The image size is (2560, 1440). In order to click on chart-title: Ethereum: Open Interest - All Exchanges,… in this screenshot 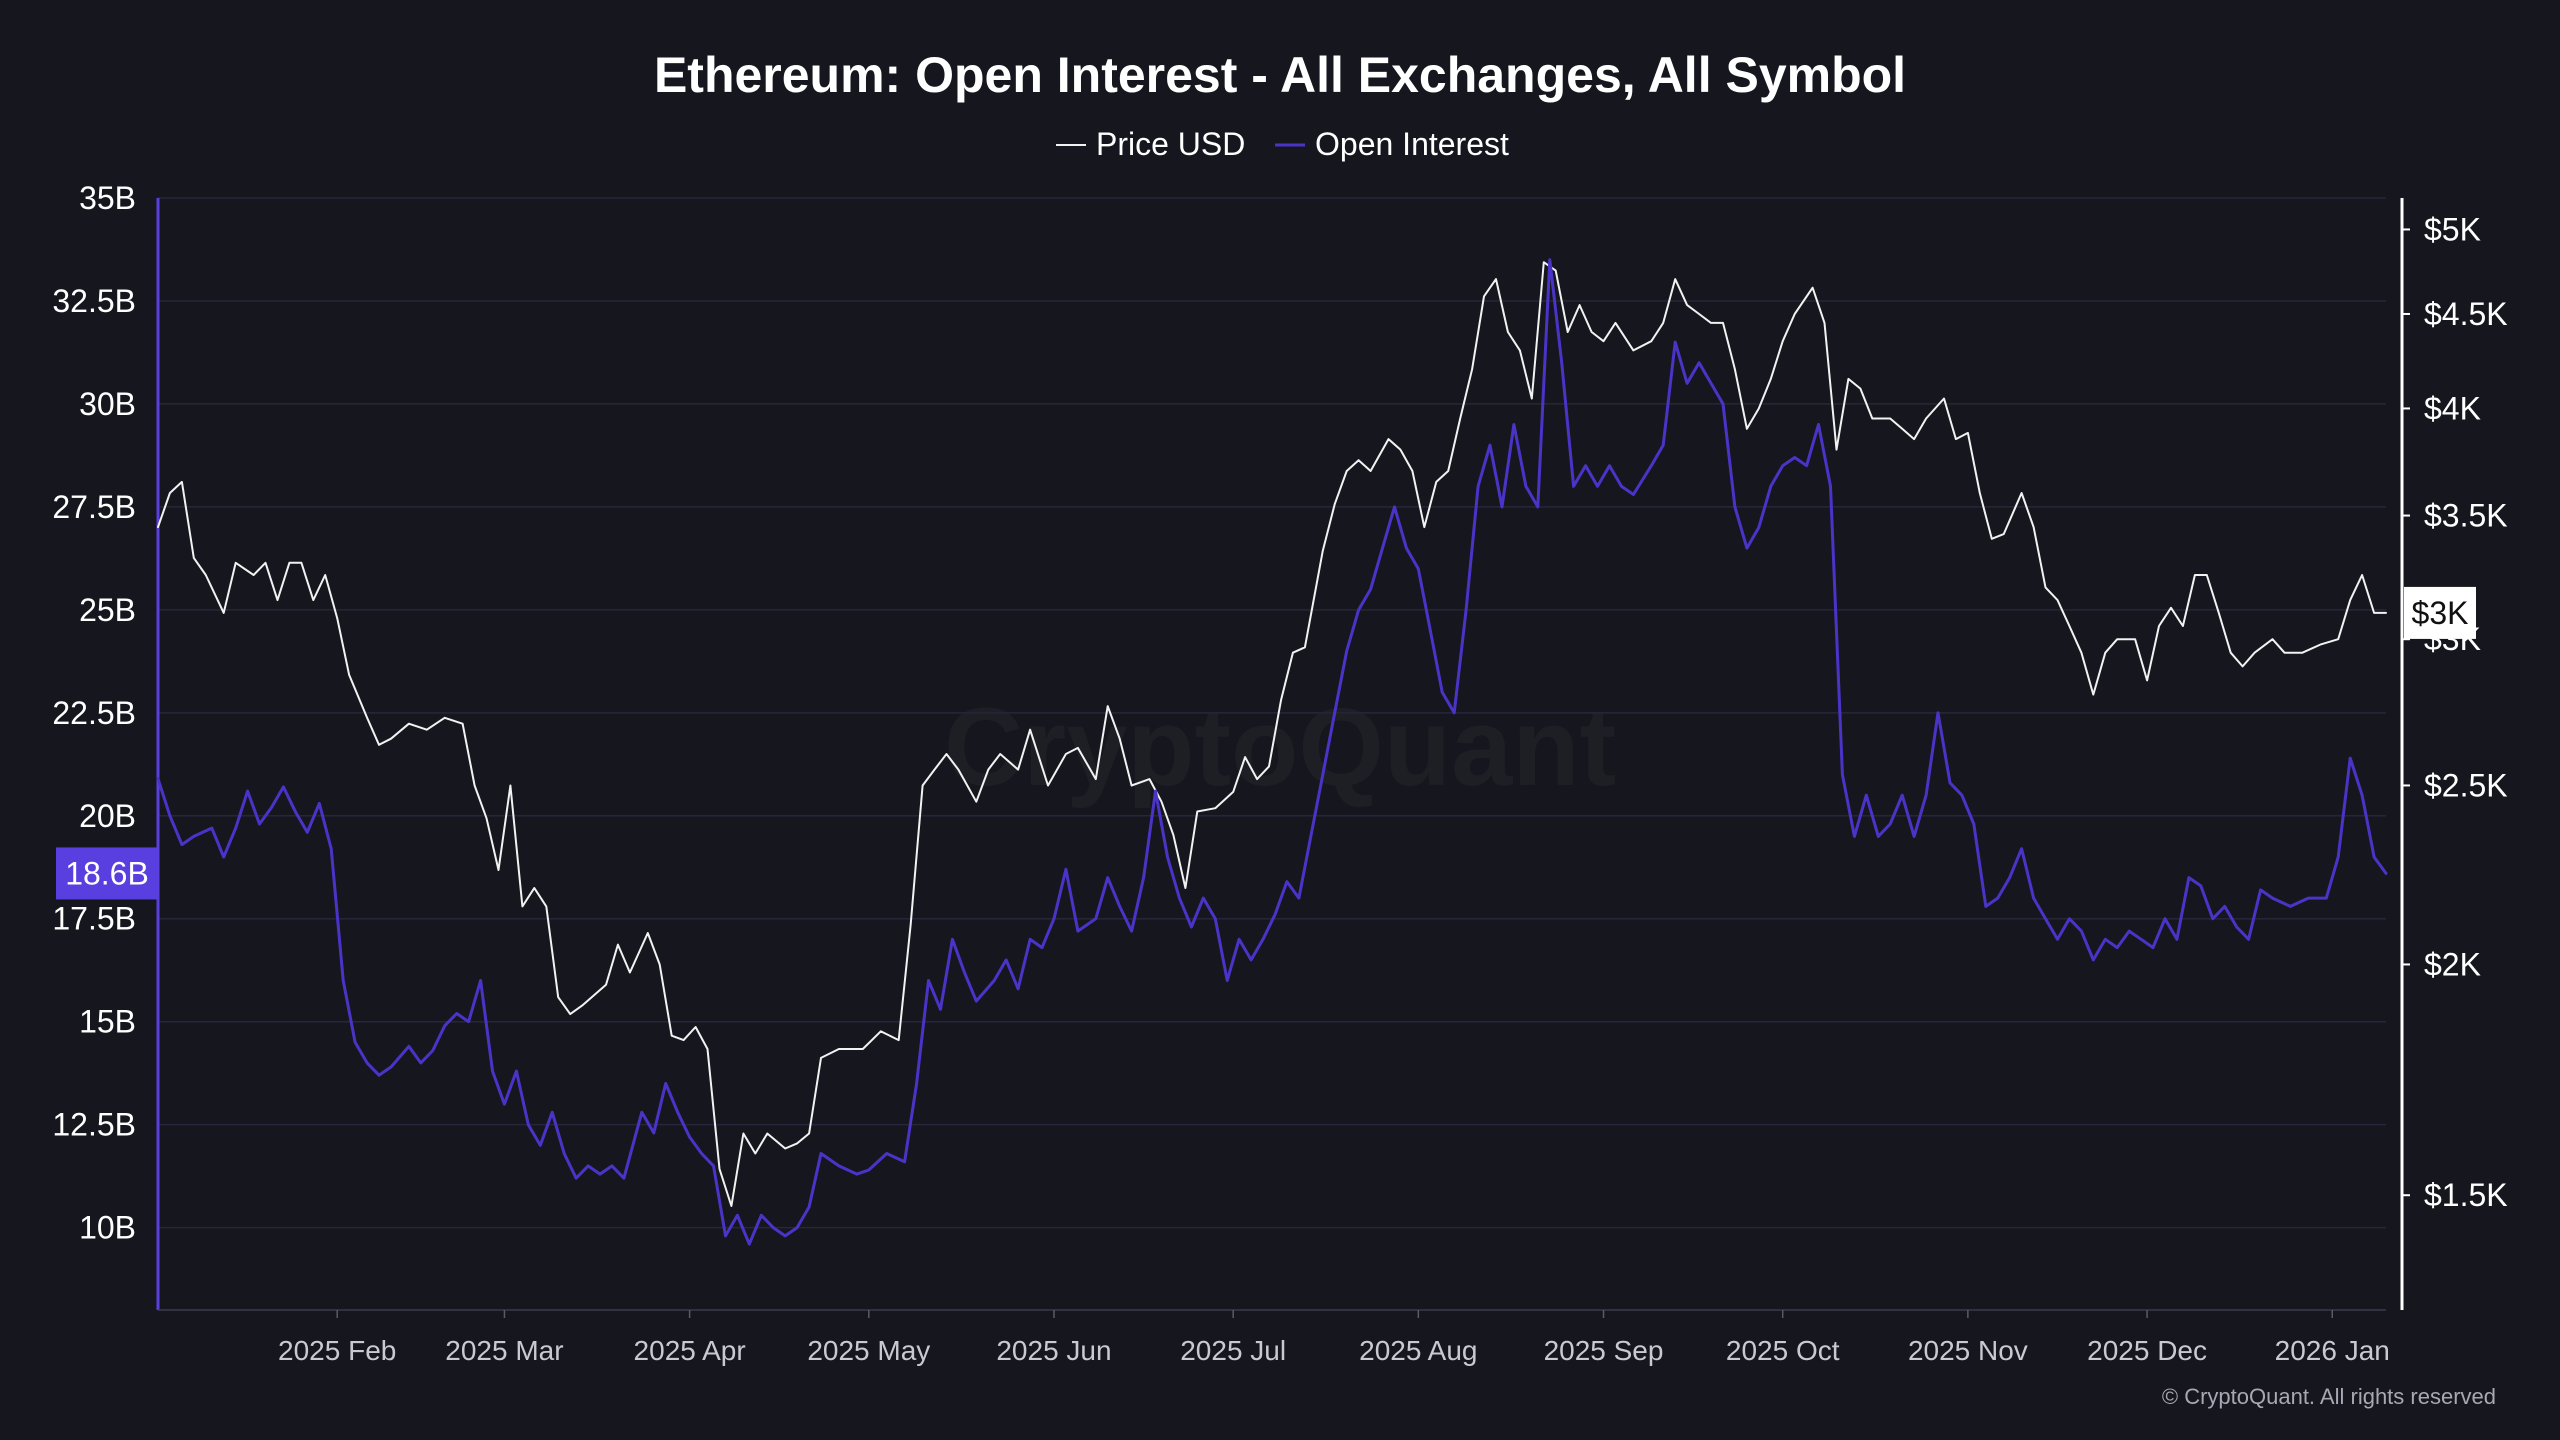, I will do `click(1280, 75)`.